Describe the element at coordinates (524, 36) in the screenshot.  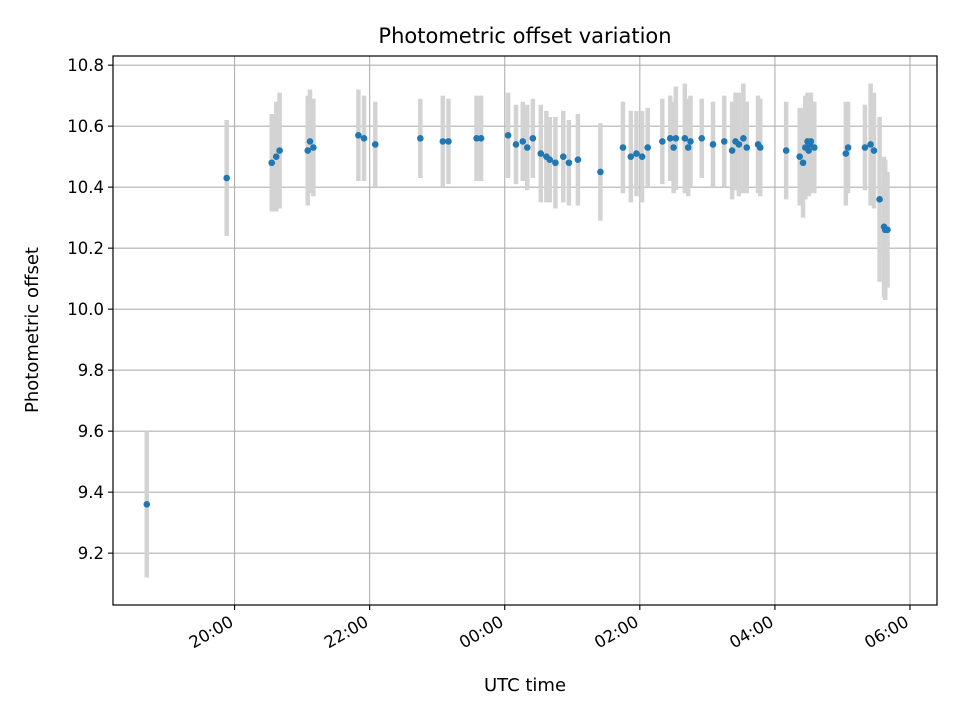
I see `chart-title: Photometric offset variation` at that location.